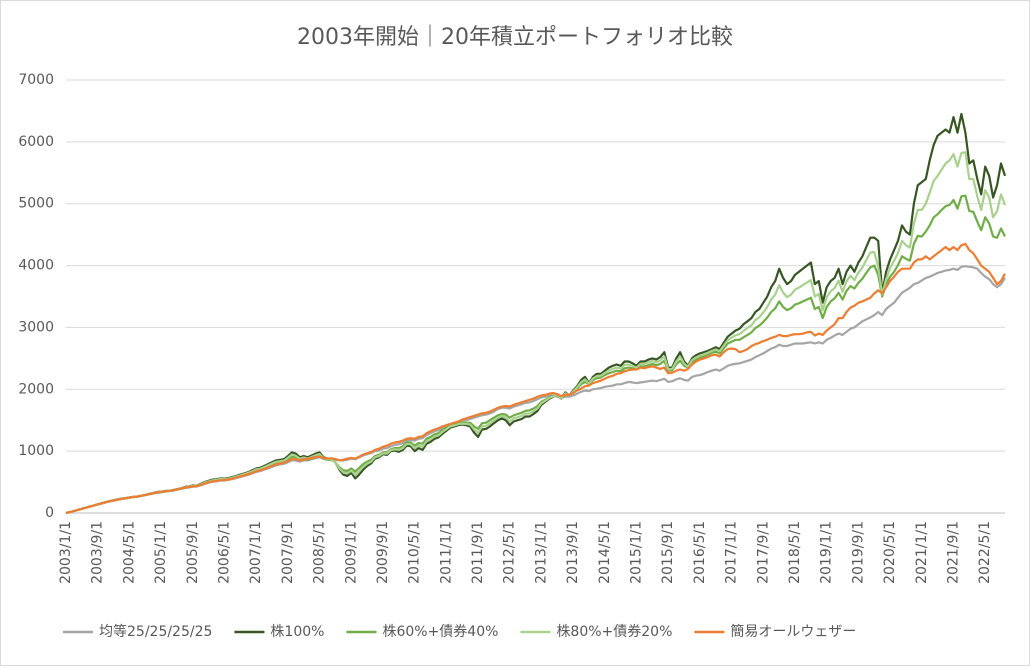  What do you see at coordinates (985, 552) in the screenshot?
I see `x-tick-label: 2022/5/1` at bounding box center [985, 552].